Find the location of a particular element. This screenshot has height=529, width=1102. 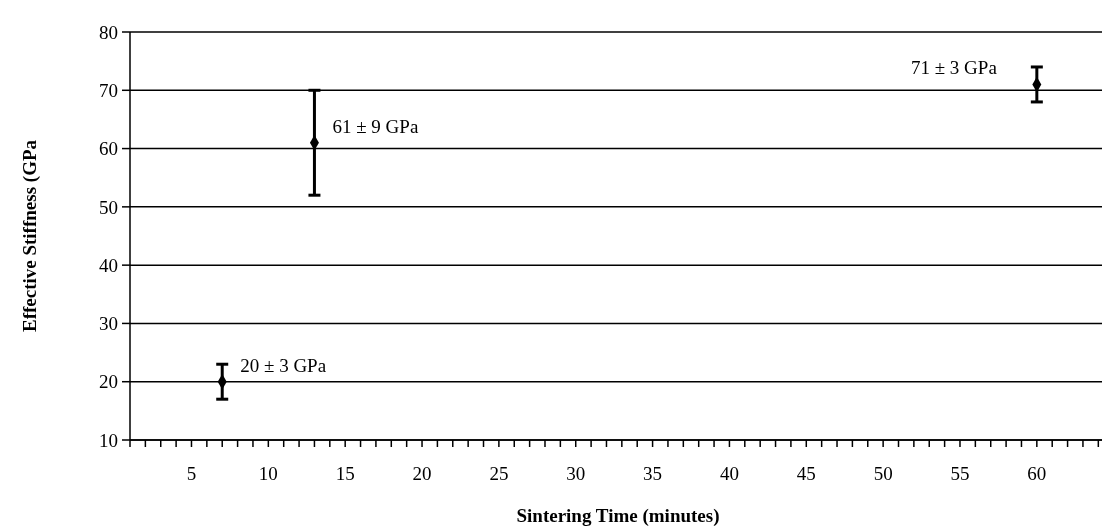

annotation: 20 ± 3 GPa is located at coordinates (283, 365).